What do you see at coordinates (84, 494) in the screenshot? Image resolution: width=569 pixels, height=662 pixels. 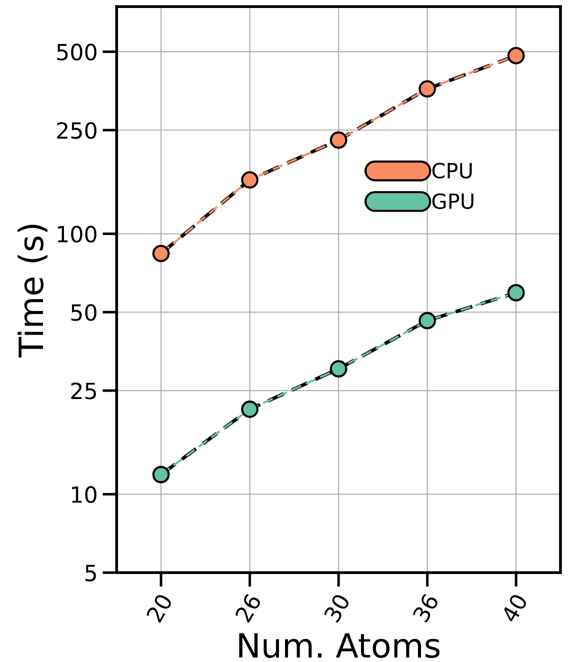 I see `y-tick-label: 10` at bounding box center [84, 494].